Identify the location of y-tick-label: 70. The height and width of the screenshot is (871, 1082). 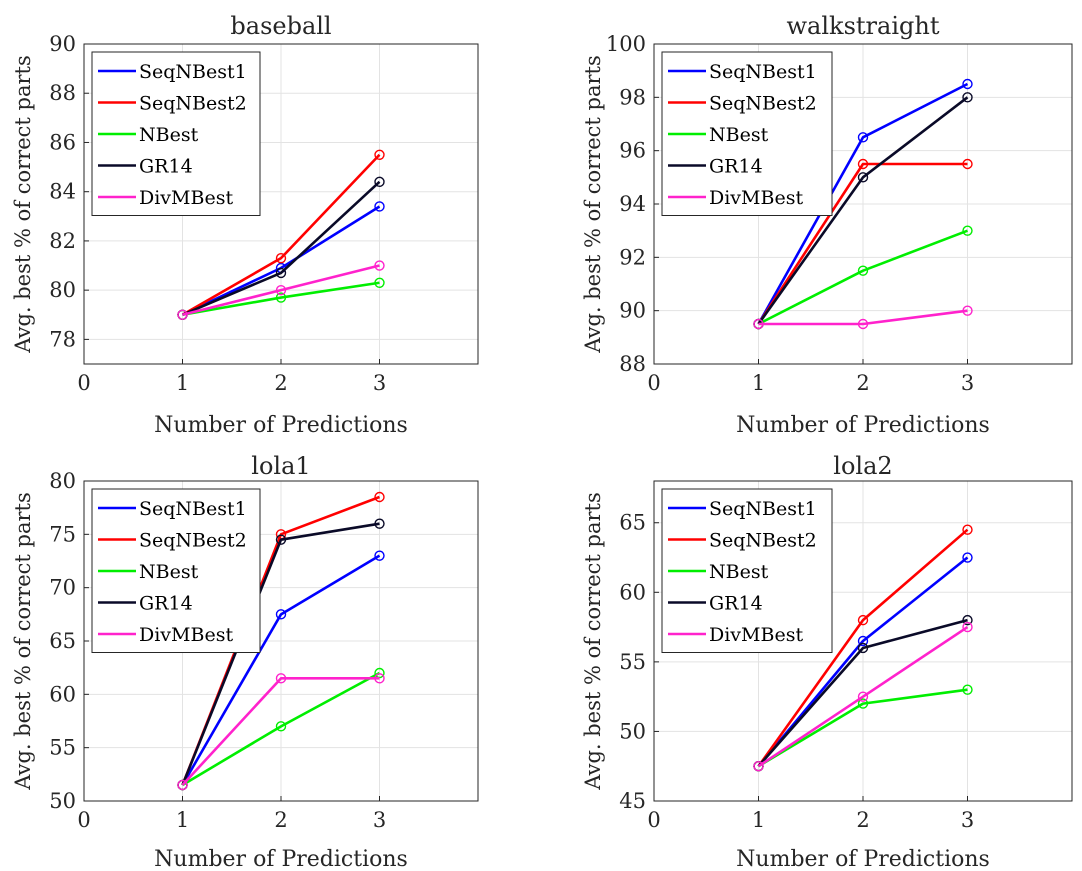
(62, 588).